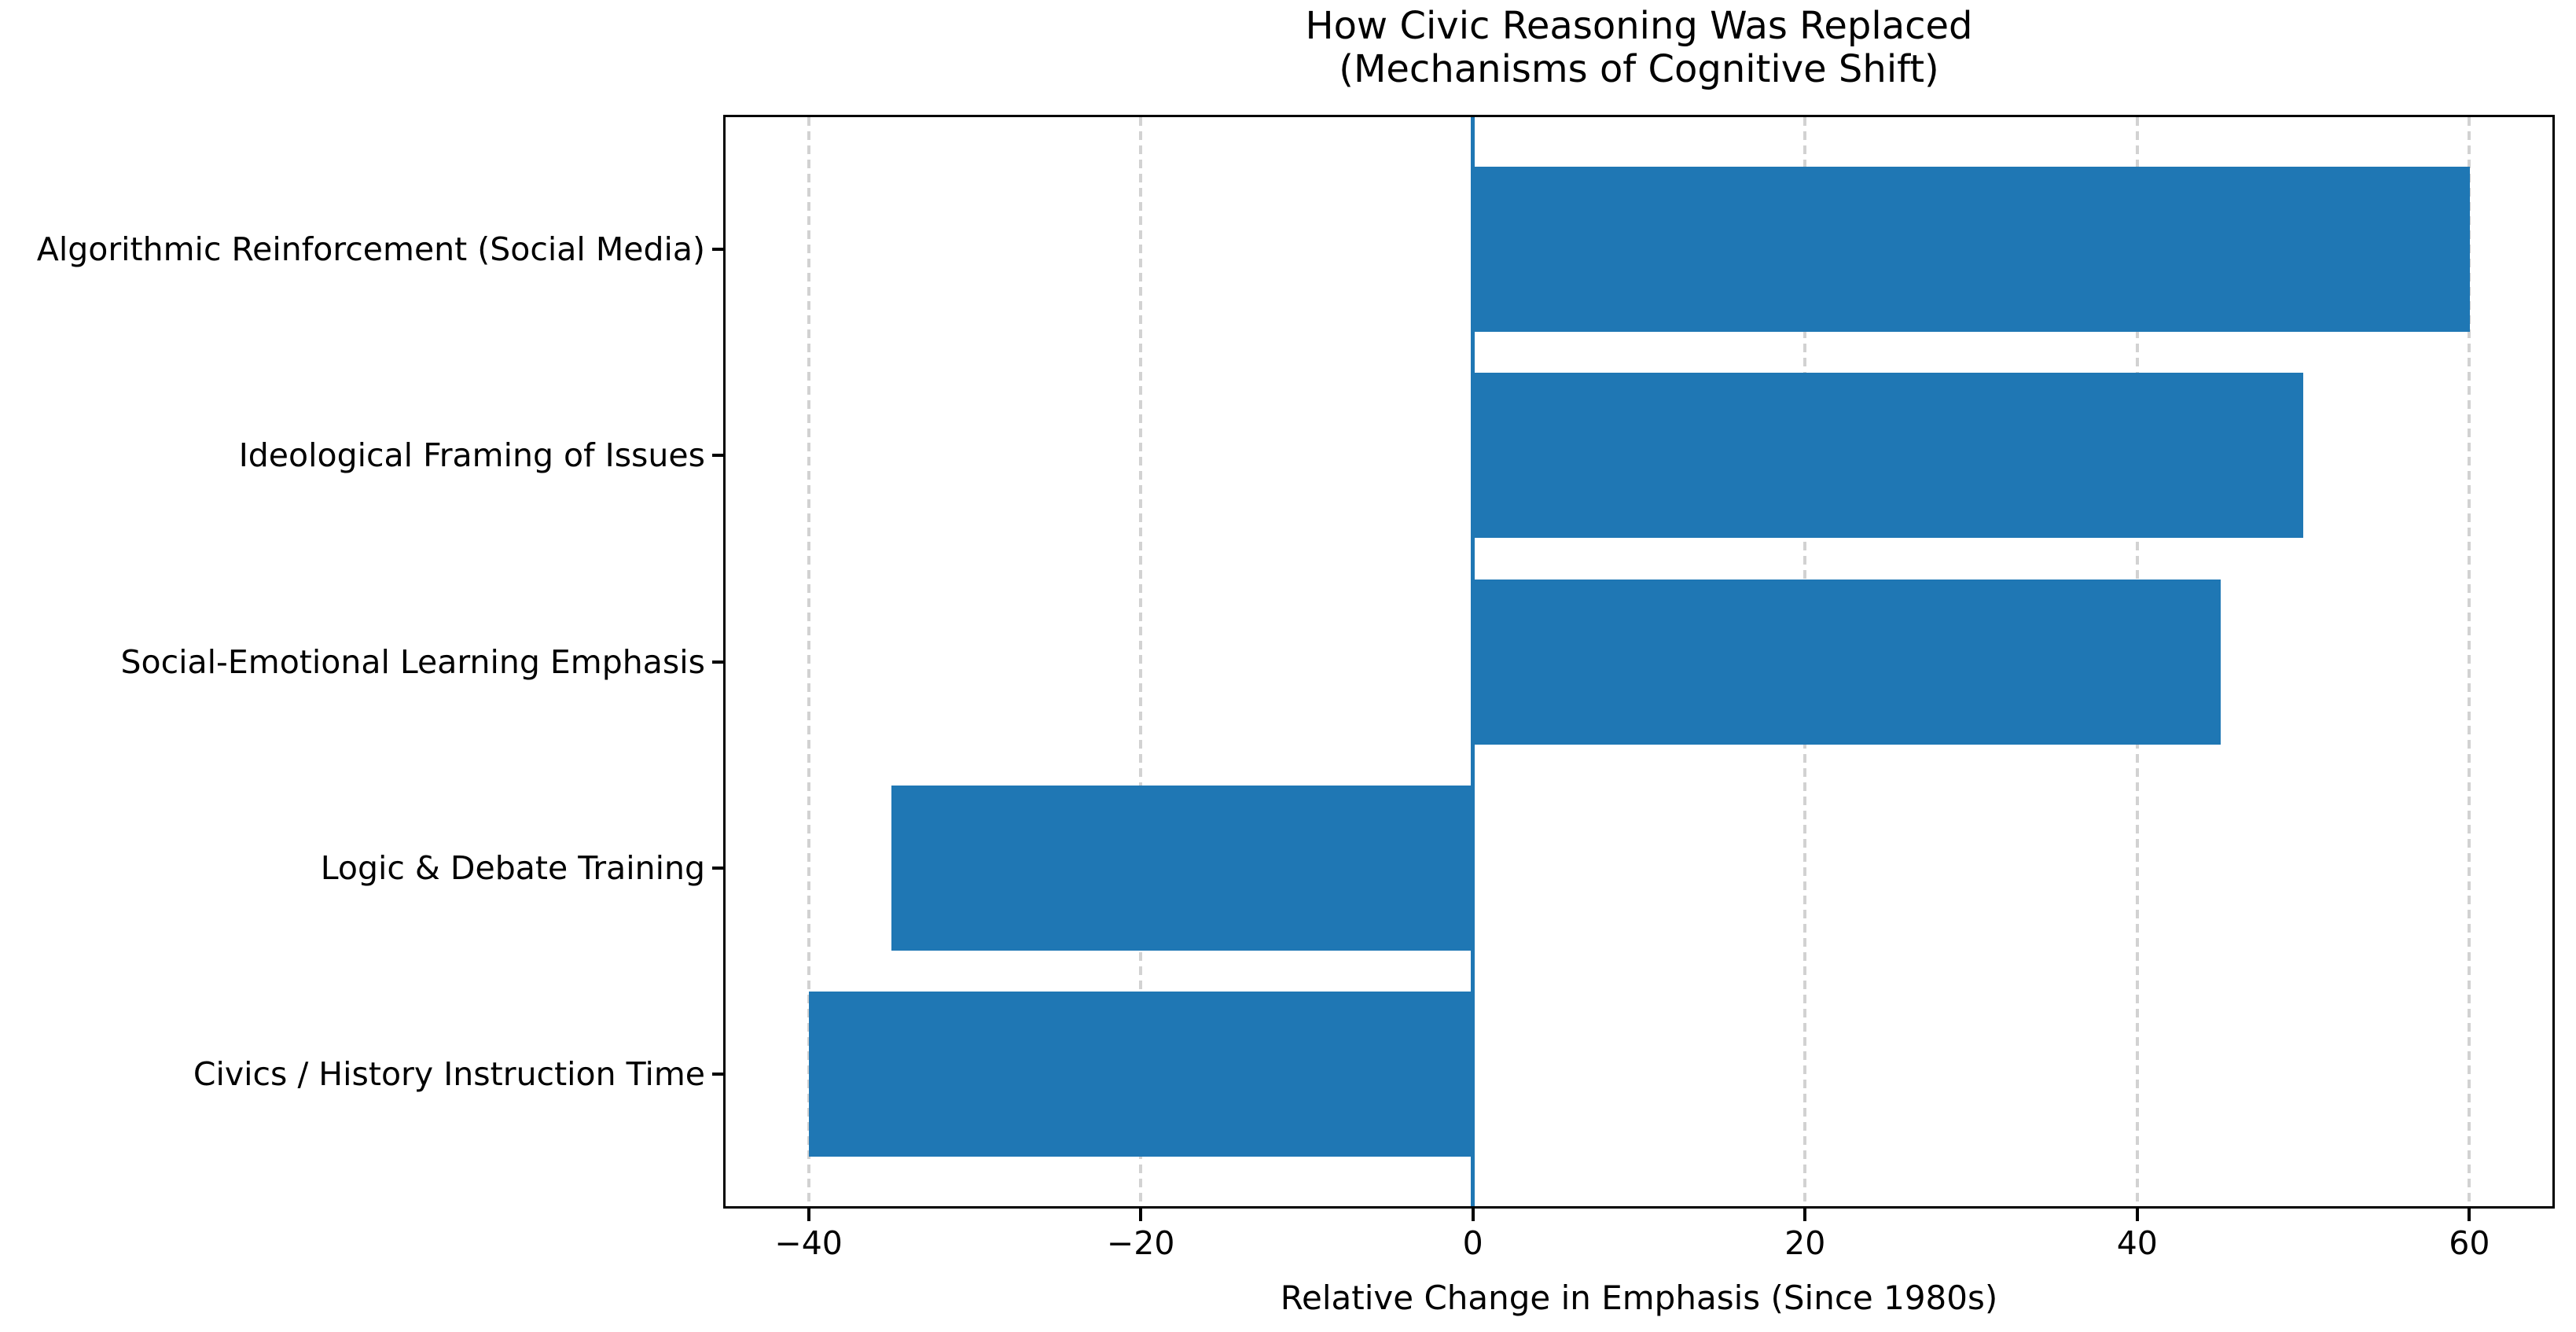 Image resolution: width=2576 pixels, height=1332 pixels. What do you see at coordinates (413, 662) in the screenshot?
I see `y-category-label-social-emotional-learning-emphasis: Social-Emotional Learning Emphasis` at bounding box center [413, 662].